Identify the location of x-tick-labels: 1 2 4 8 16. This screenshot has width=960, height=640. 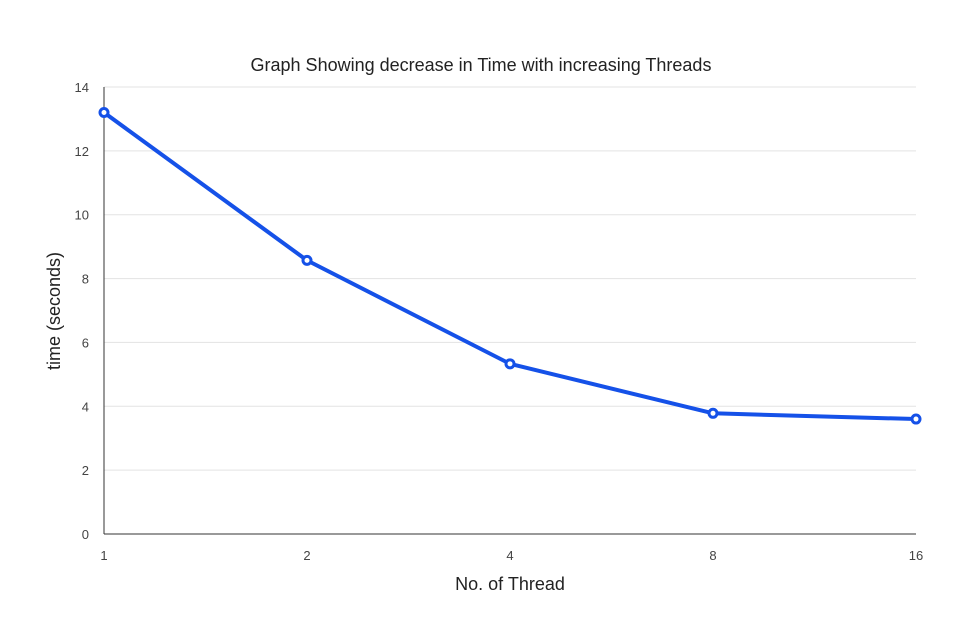
(511, 555).